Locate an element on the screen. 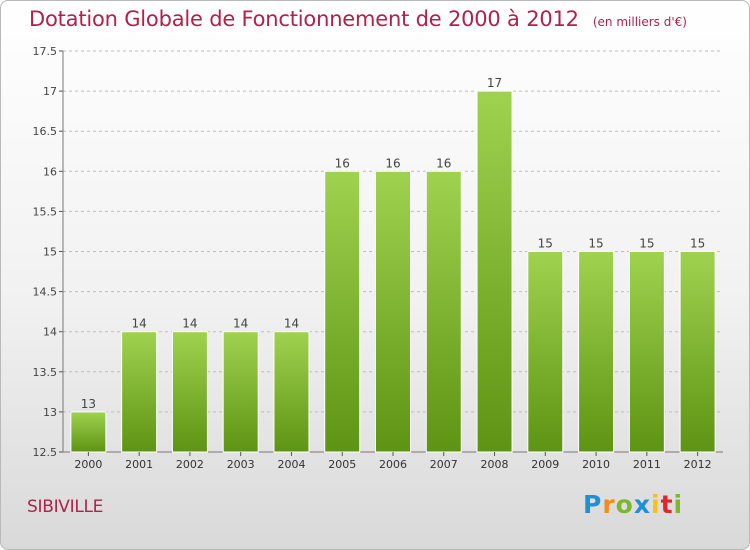 The width and height of the screenshot is (750, 550). logo-letter: o is located at coordinates (624, 504).